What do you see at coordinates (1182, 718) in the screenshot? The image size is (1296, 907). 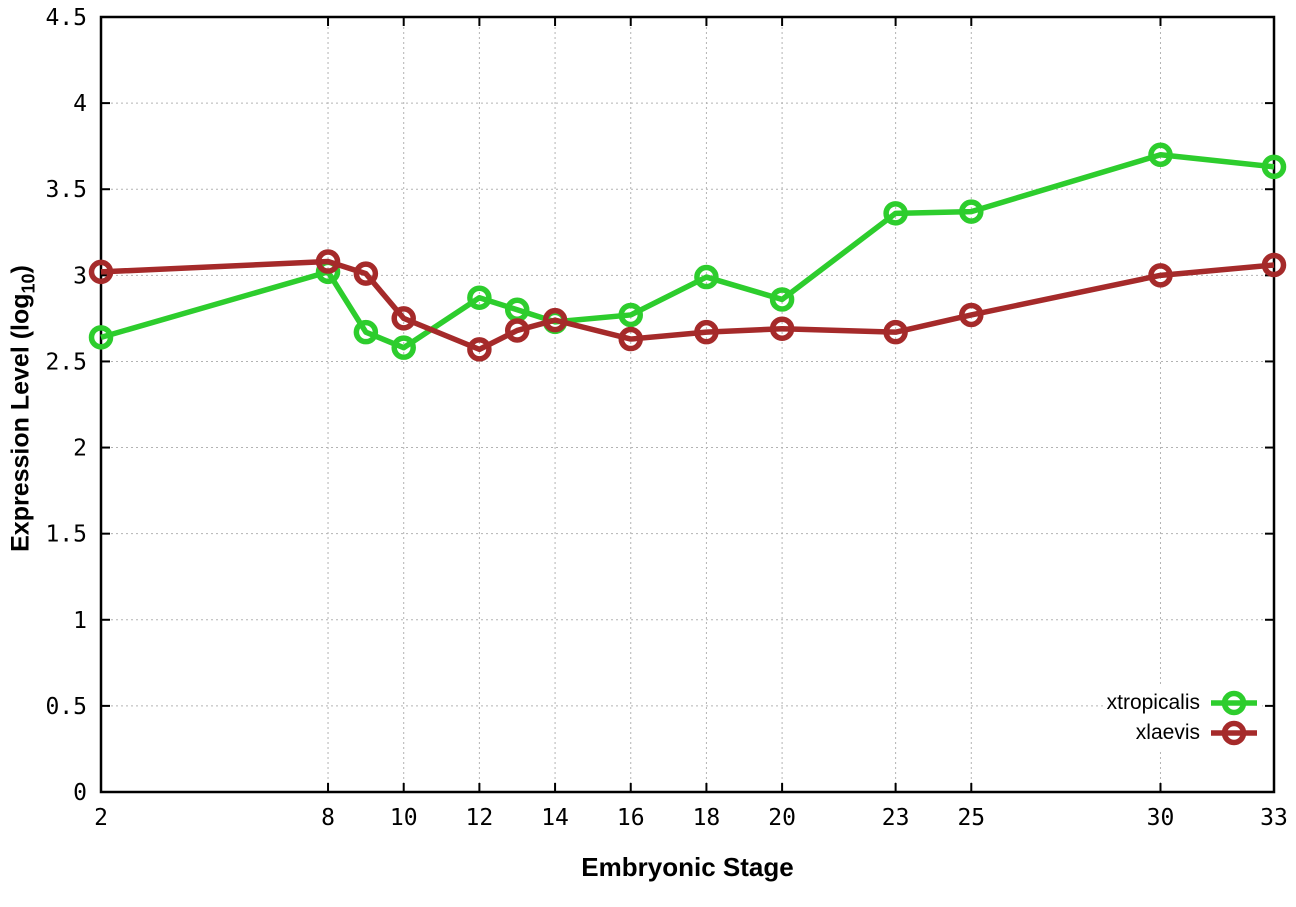 I see `legend: xtropicalis xlaevis` at bounding box center [1182, 718].